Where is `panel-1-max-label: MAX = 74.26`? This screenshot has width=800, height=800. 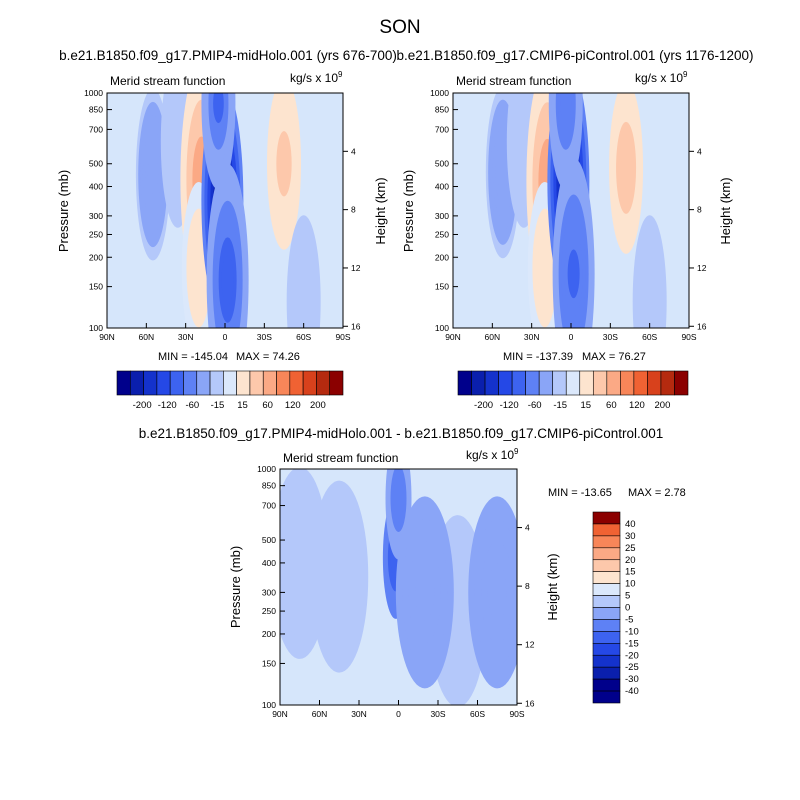
panel-1-max-label: MAX = 74.26 is located at coordinates (268, 357).